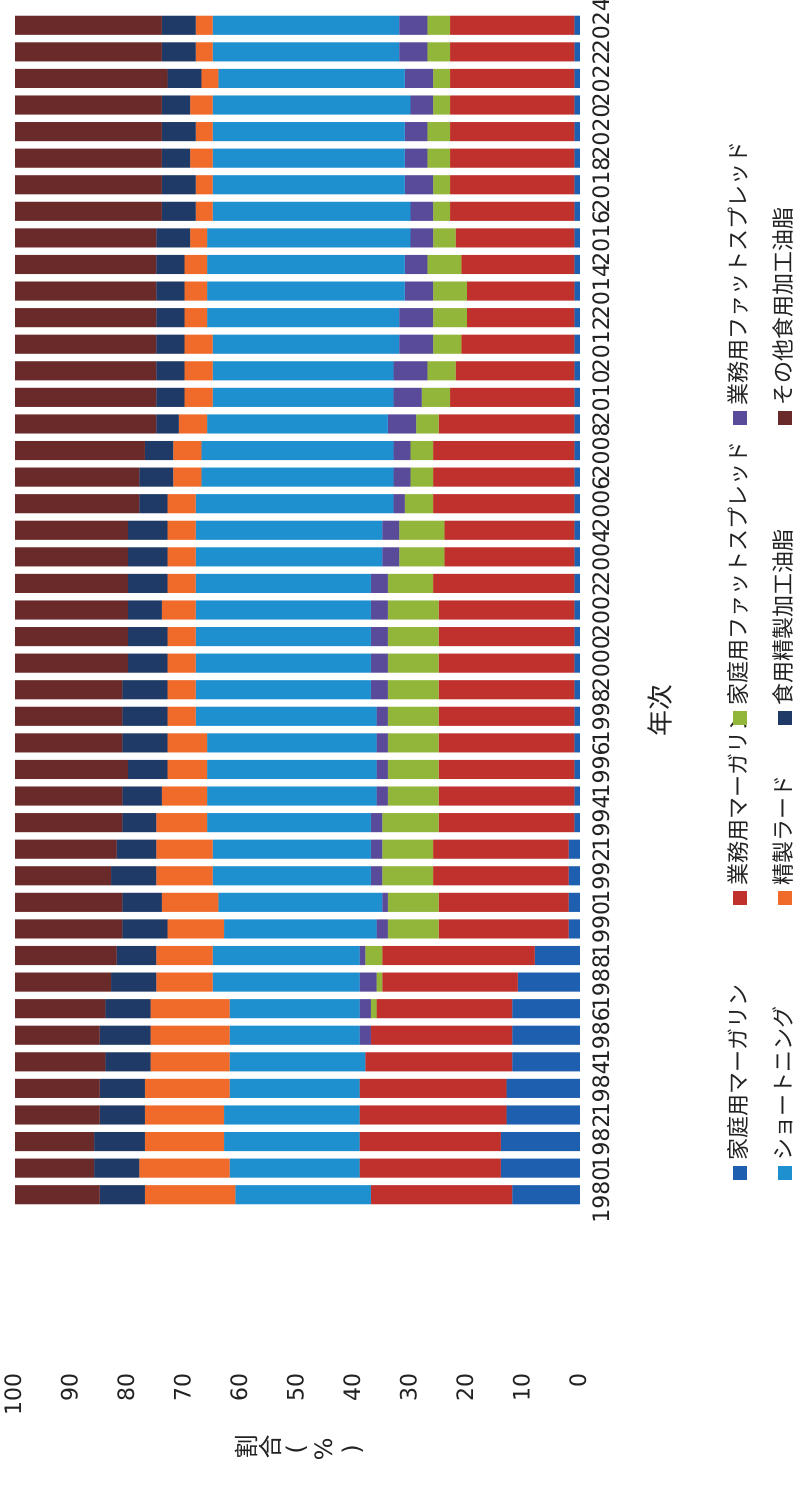 The image size is (796, 1498). Describe the element at coordinates (739, 797) in the screenshot. I see `legend-label: 業務用マーガリン` at that location.